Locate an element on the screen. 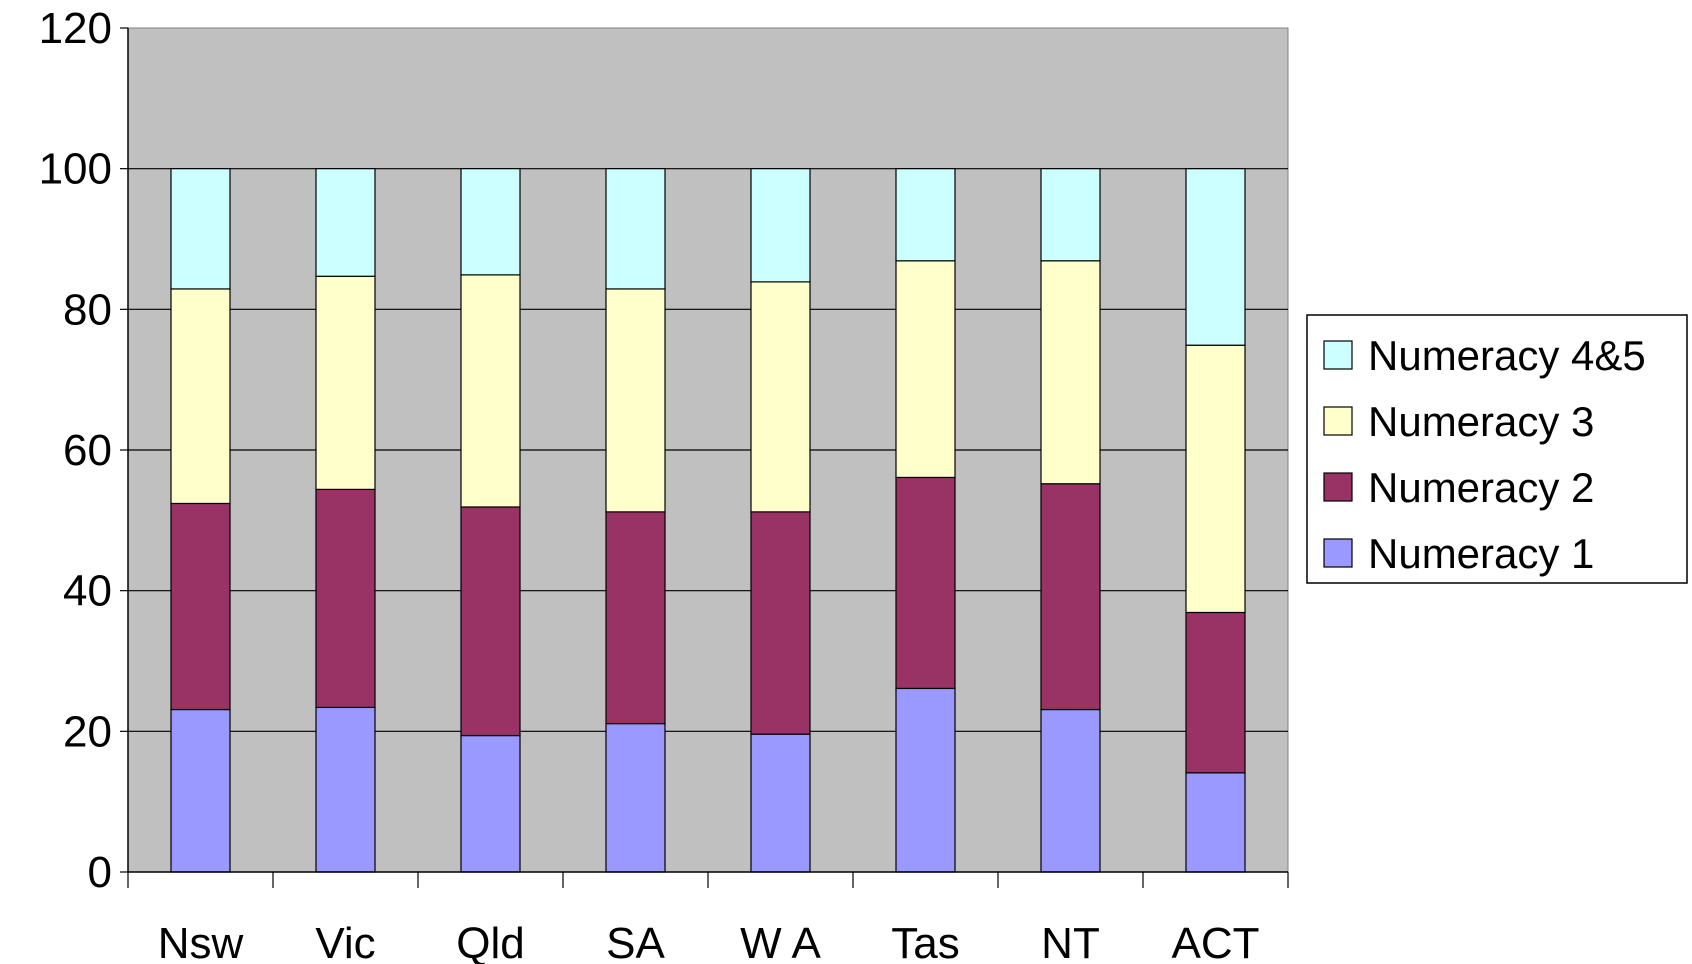 This screenshot has width=1692, height=964. x-tick-label: Vic is located at coordinates (345, 941).